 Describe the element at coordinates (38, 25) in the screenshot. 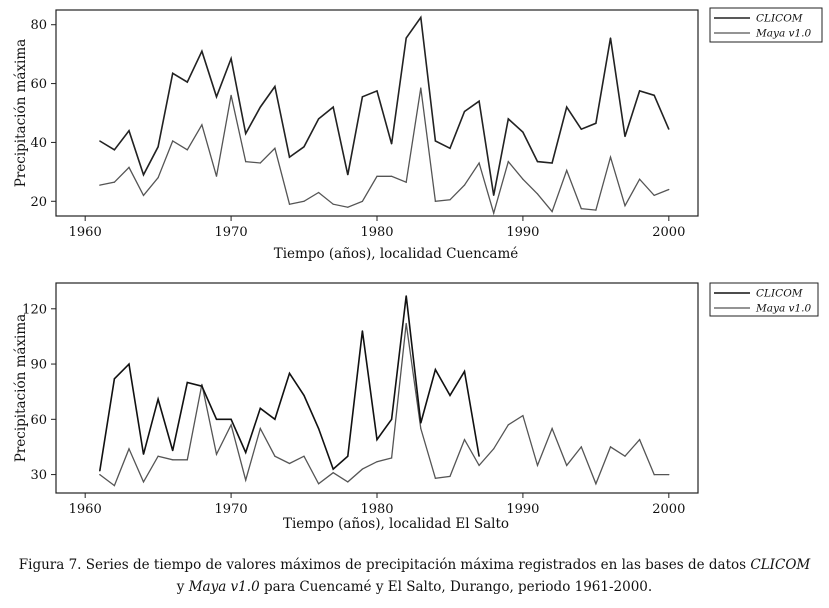

I see `y-tick-label: 80` at that location.